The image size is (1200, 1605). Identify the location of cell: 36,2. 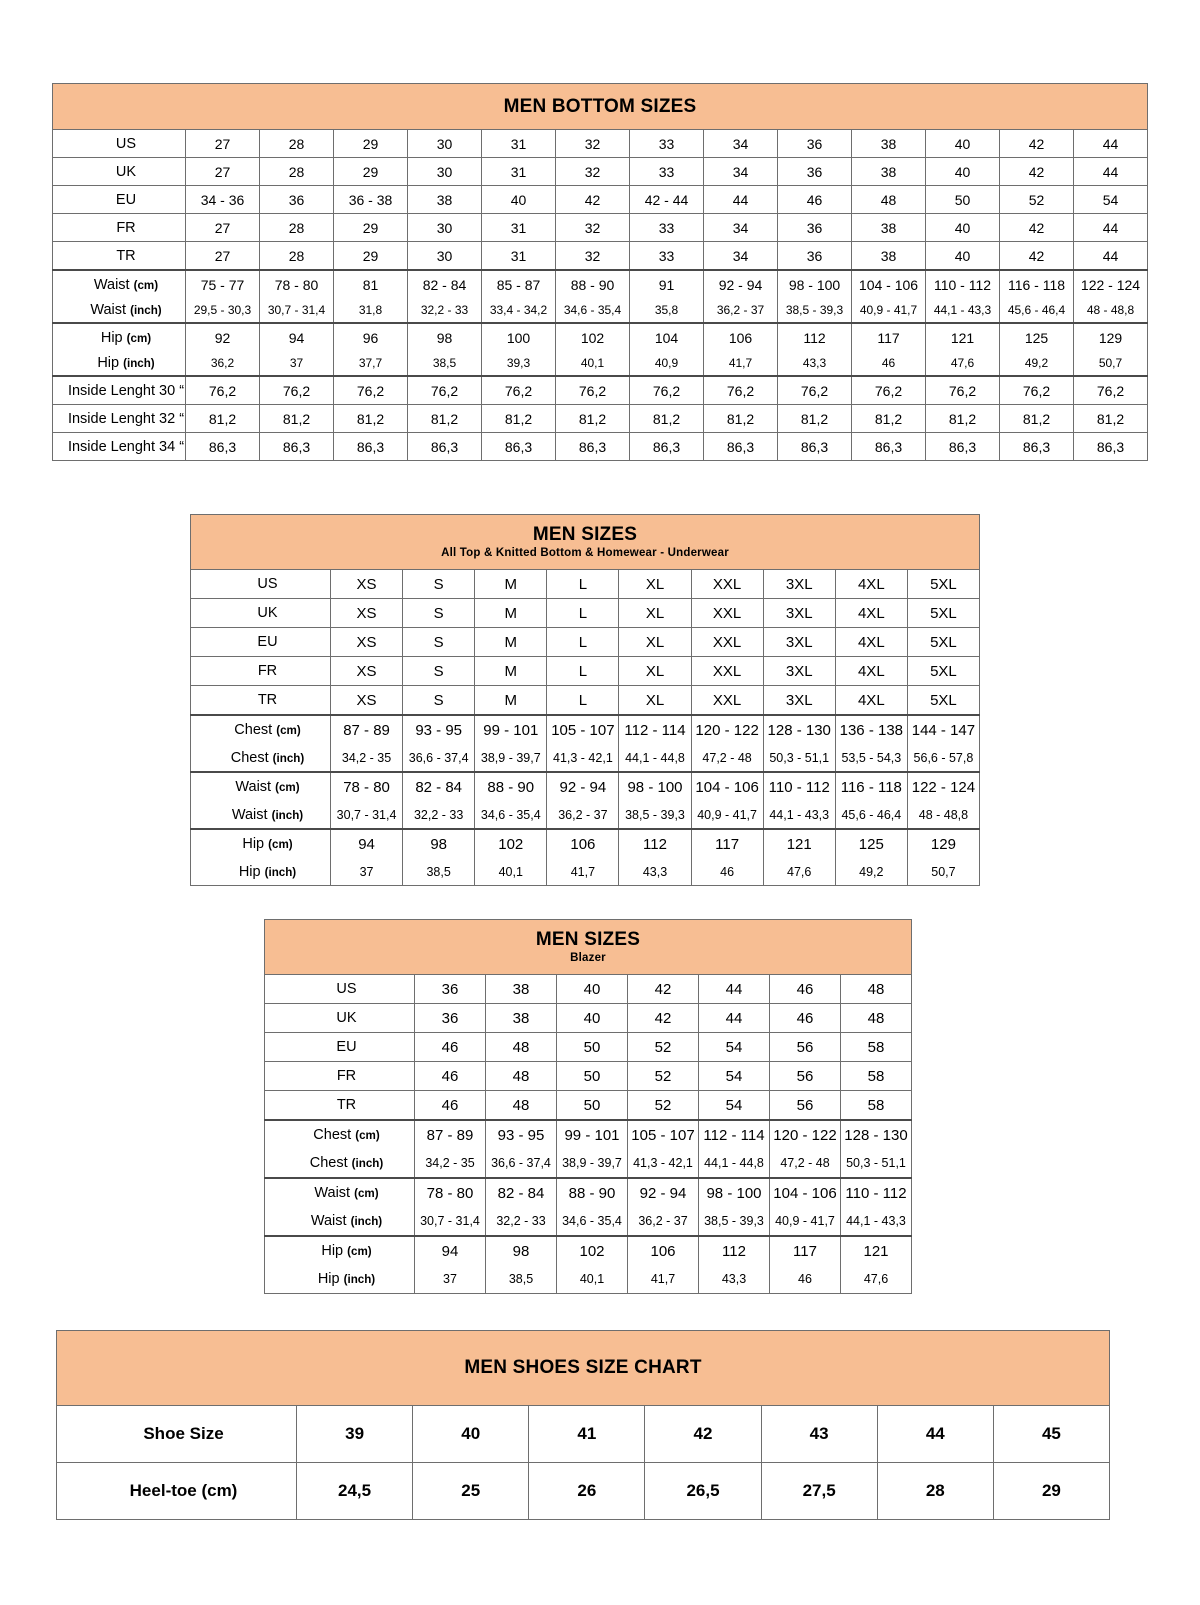
(222, 364).